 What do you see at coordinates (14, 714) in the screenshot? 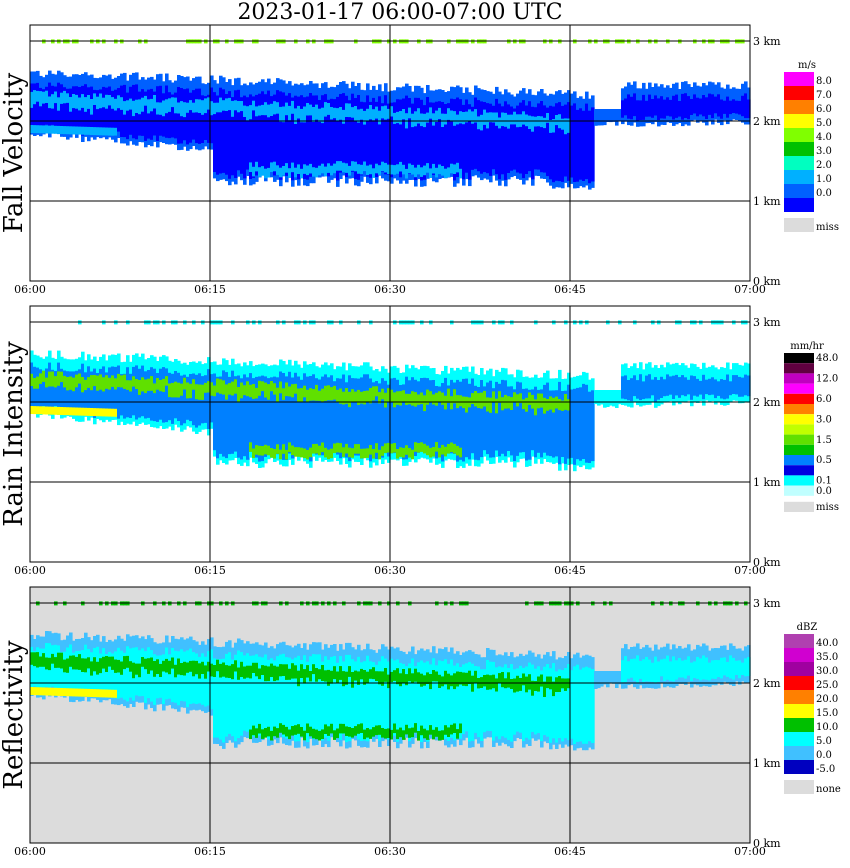
I see `panel-title: Reflectivity` at bounding box center [14, 714].